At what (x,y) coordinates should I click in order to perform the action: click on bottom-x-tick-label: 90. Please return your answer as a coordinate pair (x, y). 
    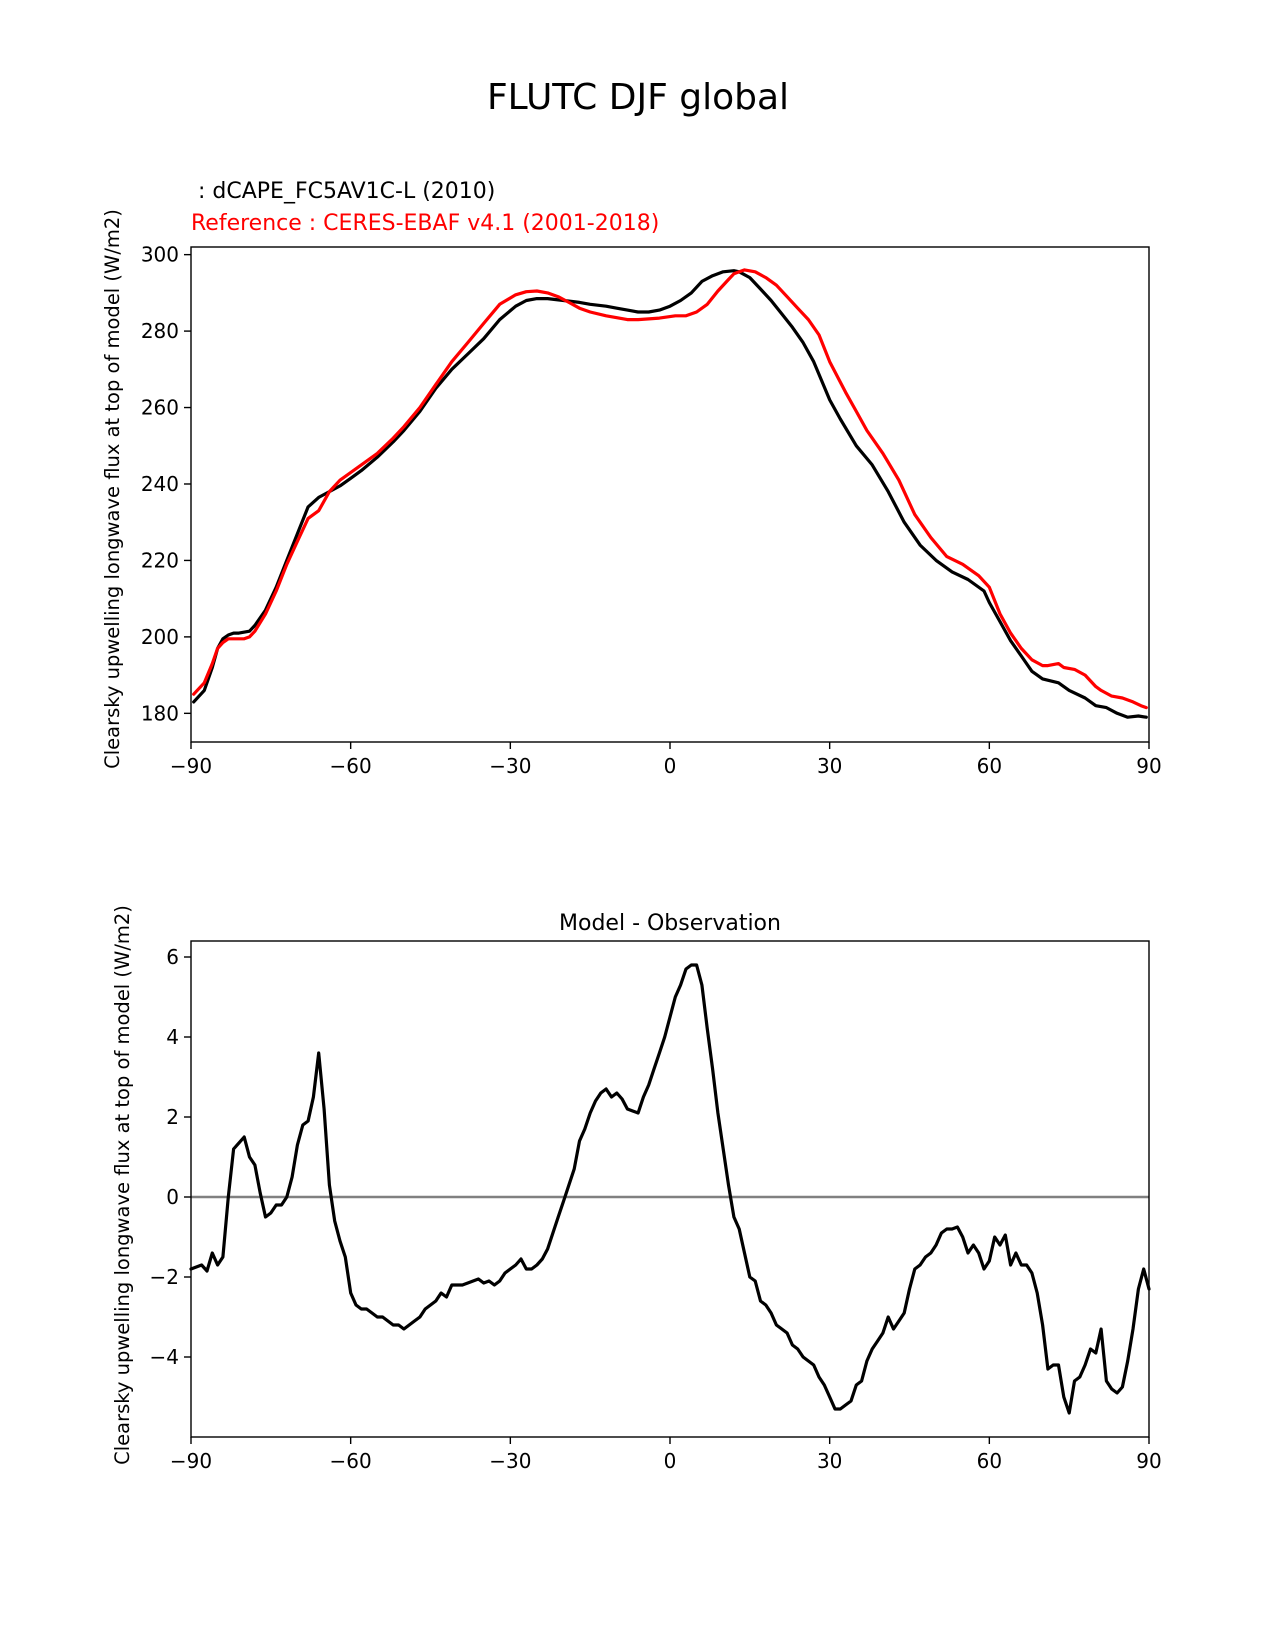
    Looking at the image, I should click on (1148, 1461).